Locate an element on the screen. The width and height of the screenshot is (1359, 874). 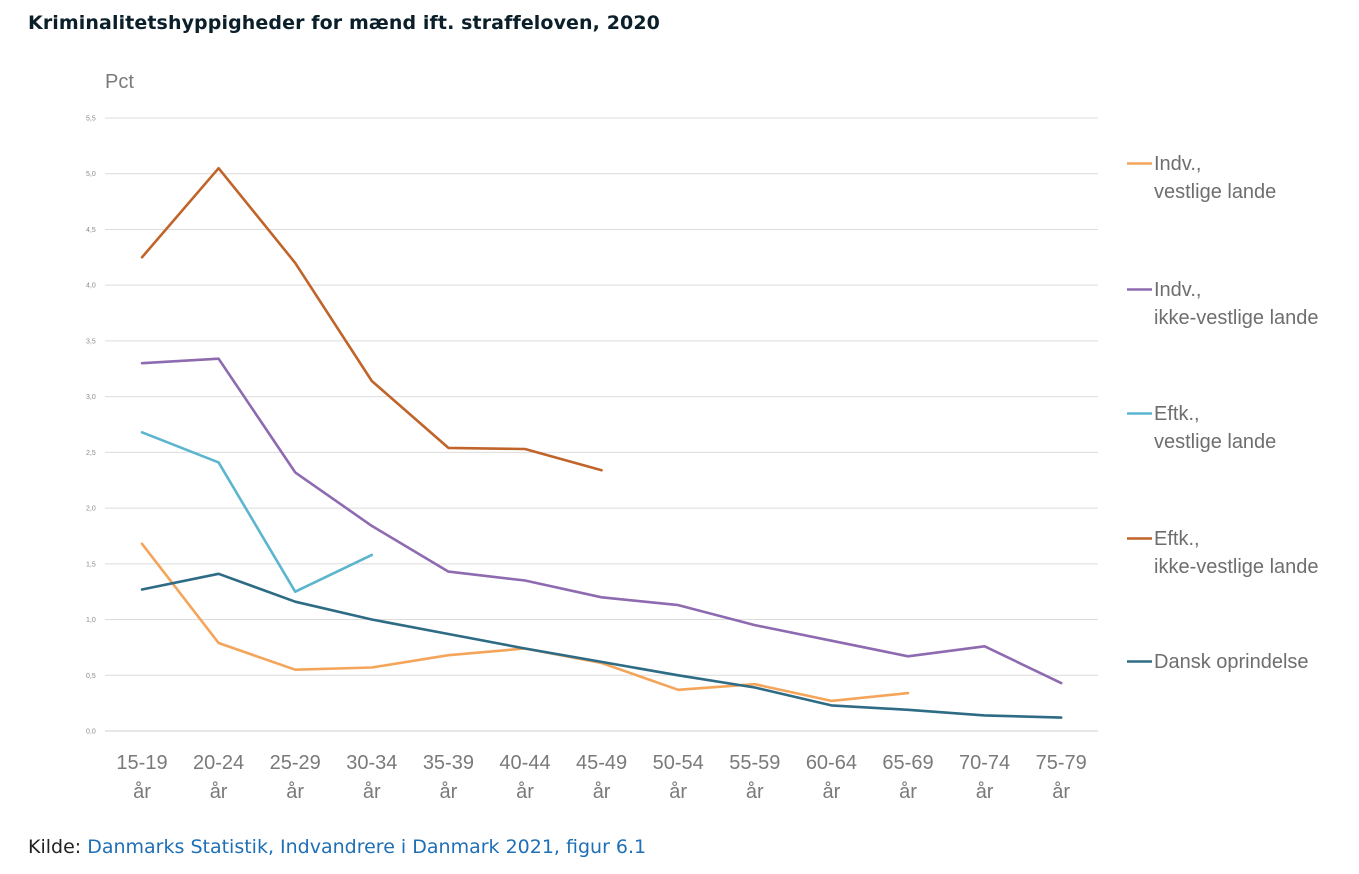
x-tick-label: 50-54 is located at coordinates (678, 763).